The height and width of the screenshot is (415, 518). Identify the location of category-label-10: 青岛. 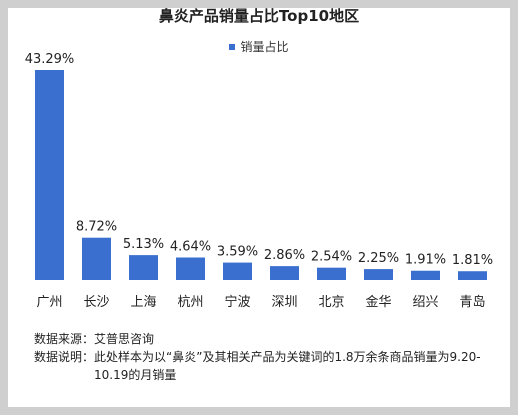
(472, 302).